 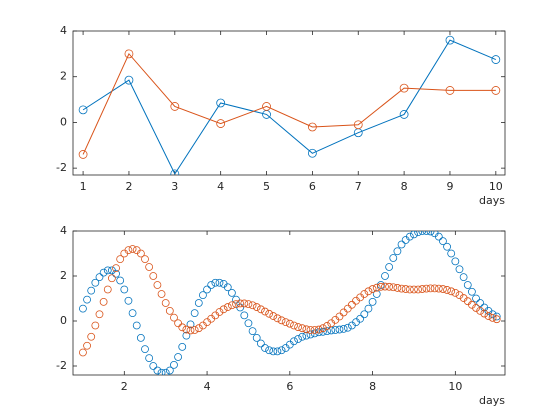 What do you see at coordinates (63, 121) in the screenshot?
I see `y-tick-label: 0` at bounding box center [63, 121].